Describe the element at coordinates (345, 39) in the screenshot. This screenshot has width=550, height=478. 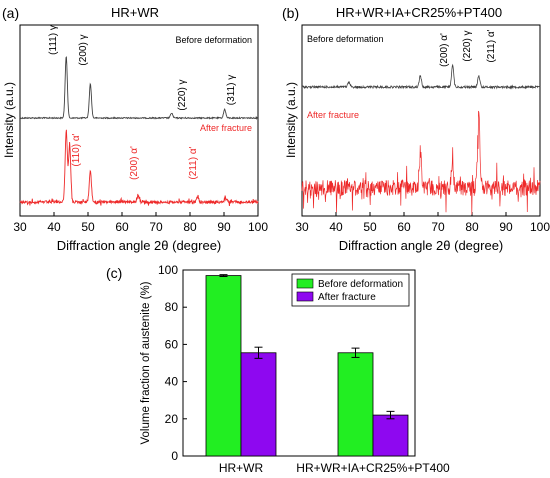
I see `legend-before-b: Before deformation` at that location.